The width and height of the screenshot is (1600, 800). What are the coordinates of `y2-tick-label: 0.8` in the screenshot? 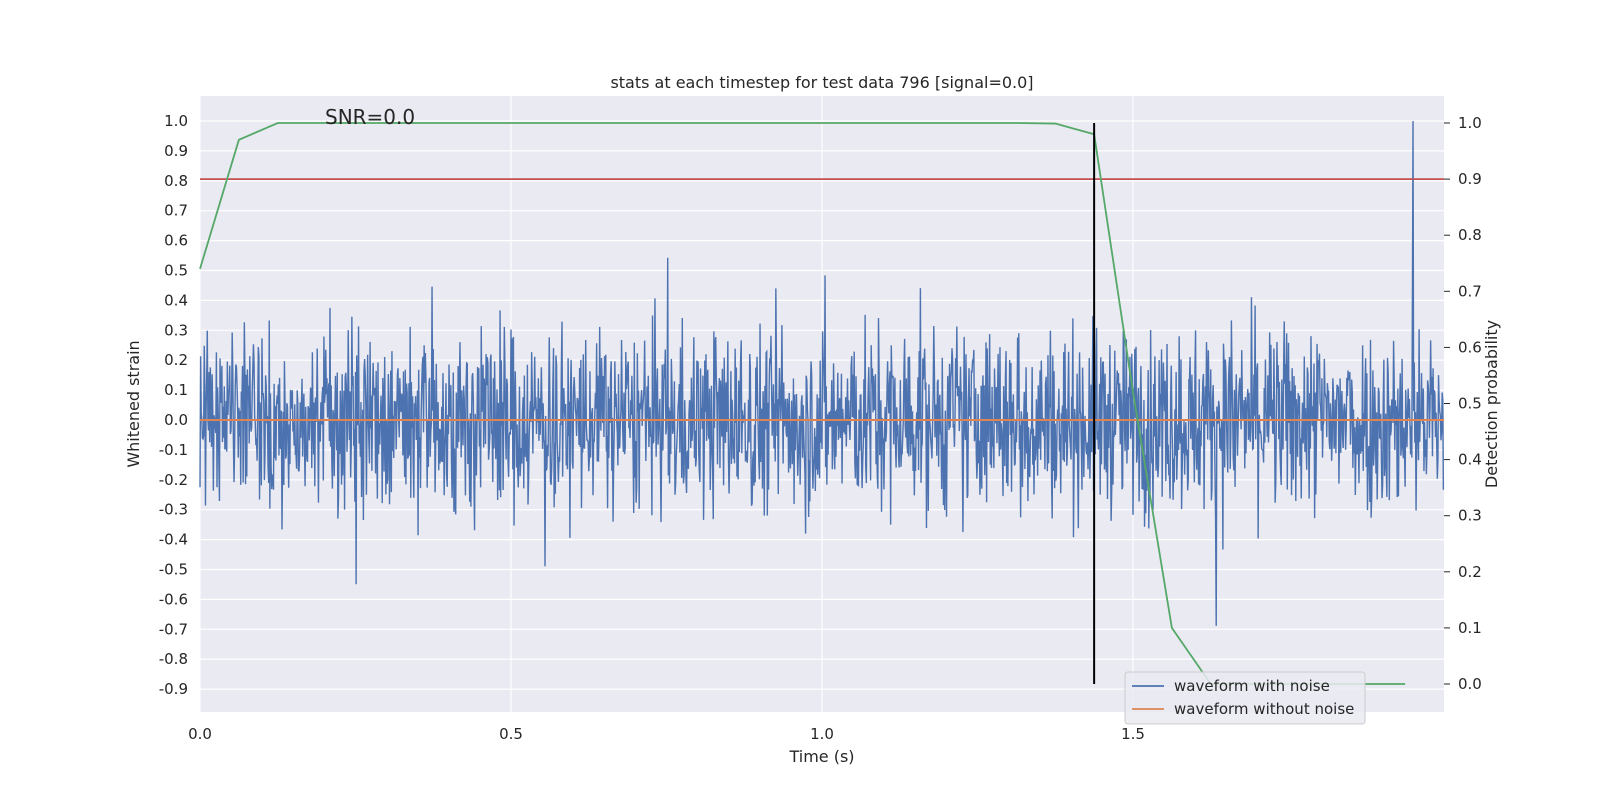 It's located at (1470, 235).